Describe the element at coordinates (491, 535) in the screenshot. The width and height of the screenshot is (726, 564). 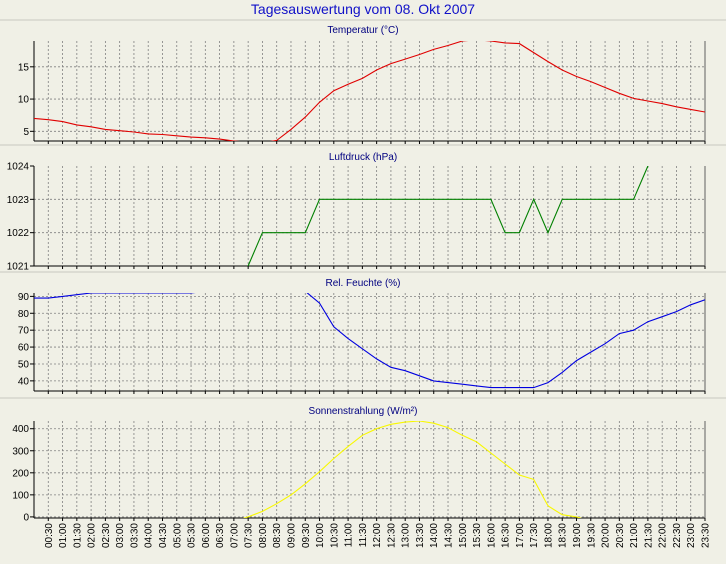
I see `x-tick-label: 16:00` at that location.